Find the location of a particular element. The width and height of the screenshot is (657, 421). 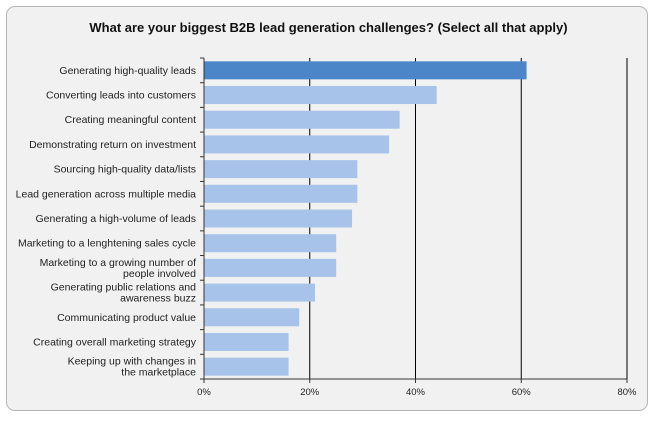

category-label: Lead generation across multiple media is located at coordinates (106, 194).